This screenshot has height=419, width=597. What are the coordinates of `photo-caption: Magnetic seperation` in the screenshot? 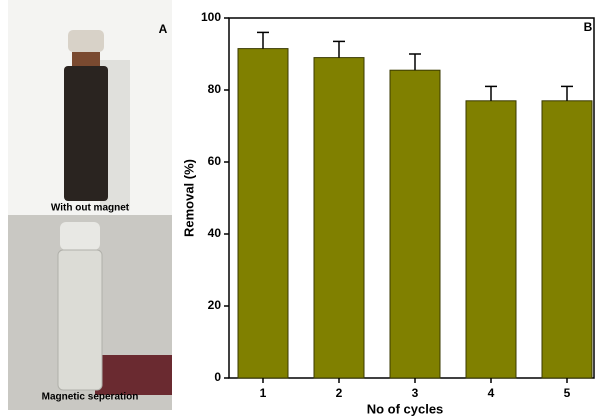 It's located at (90, 397).